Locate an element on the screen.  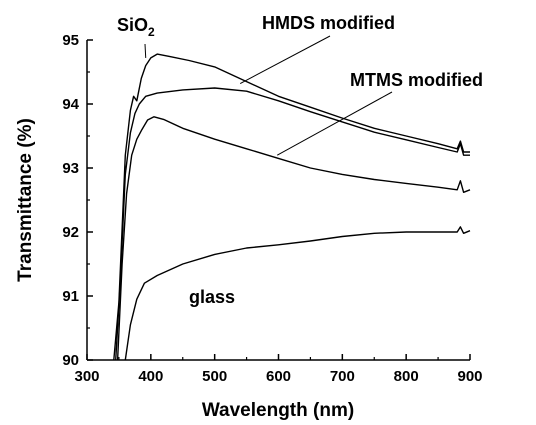
x-tick-label: 800 is located at coordinates (406, 376).